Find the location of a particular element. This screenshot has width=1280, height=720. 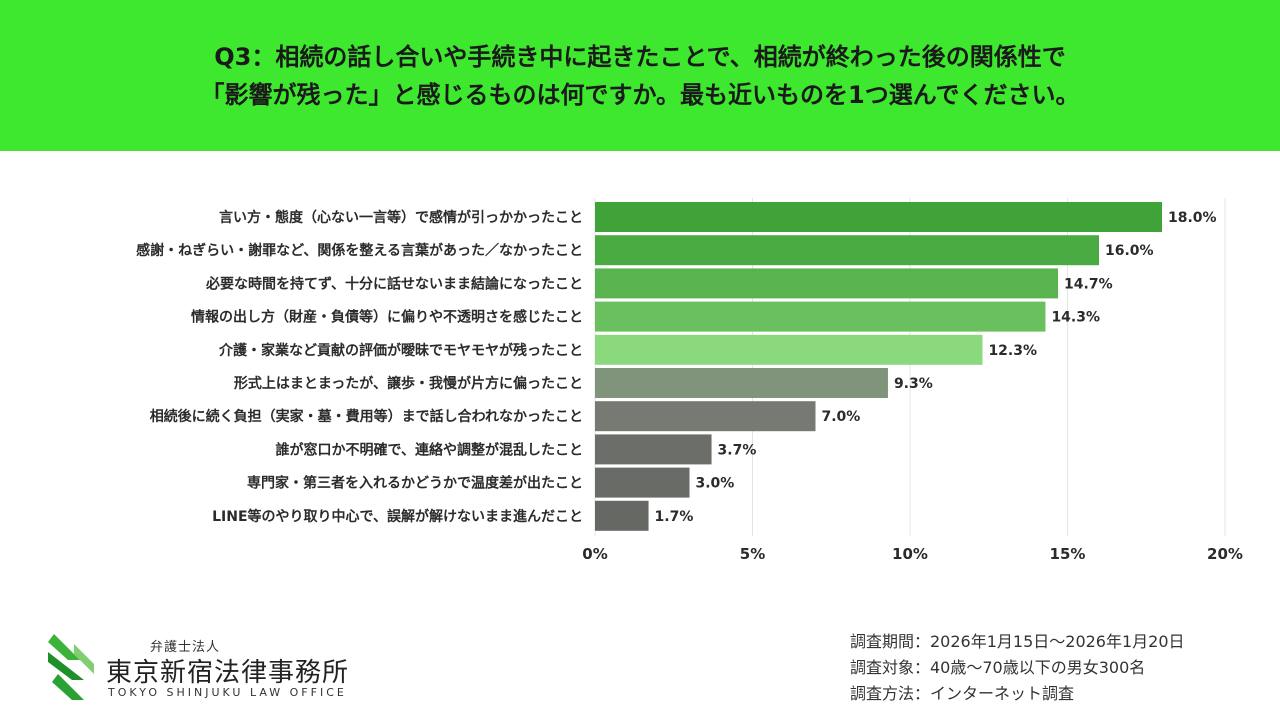

logo-name: 東京新宿法律事務所 is located at coordinates (228, 673).